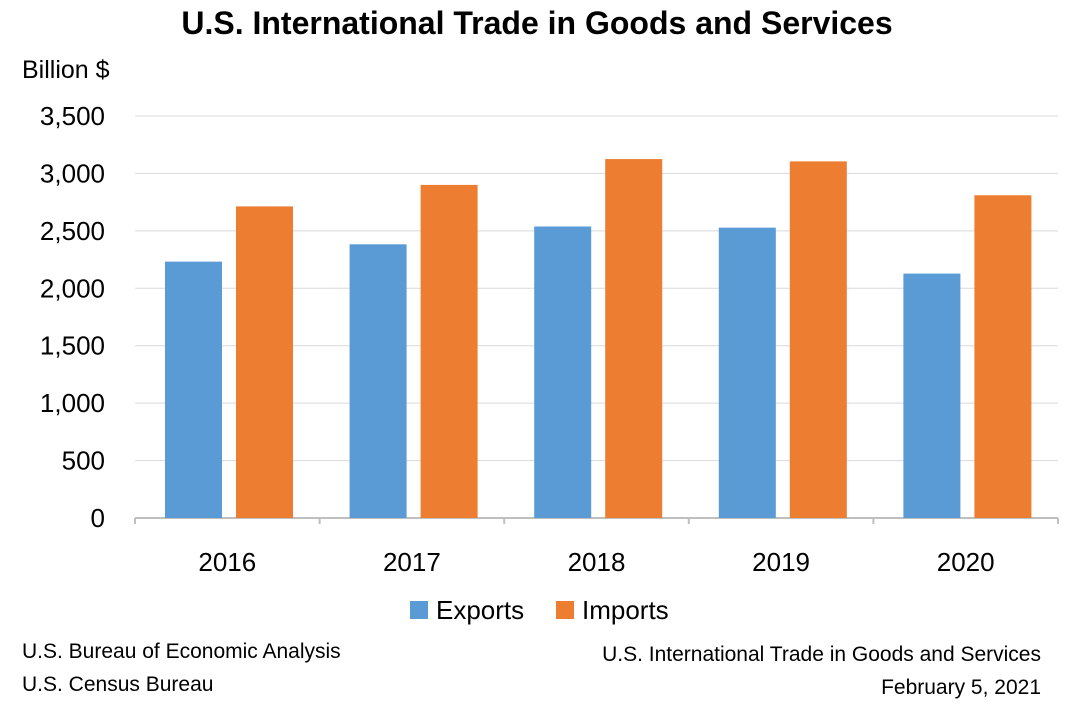  I want to click on bar-exports-2020, so click(932, 395).